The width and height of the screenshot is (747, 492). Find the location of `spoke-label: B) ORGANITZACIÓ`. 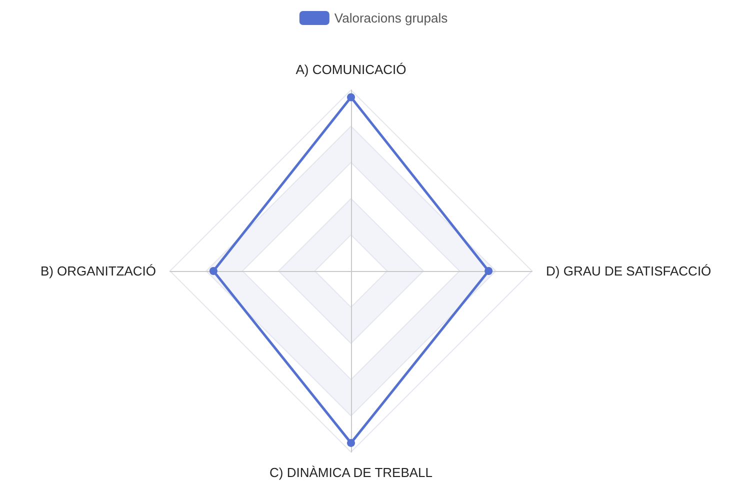

spoke-label: B) ORGANITZACIÓ is located at coordinates (98, 271).